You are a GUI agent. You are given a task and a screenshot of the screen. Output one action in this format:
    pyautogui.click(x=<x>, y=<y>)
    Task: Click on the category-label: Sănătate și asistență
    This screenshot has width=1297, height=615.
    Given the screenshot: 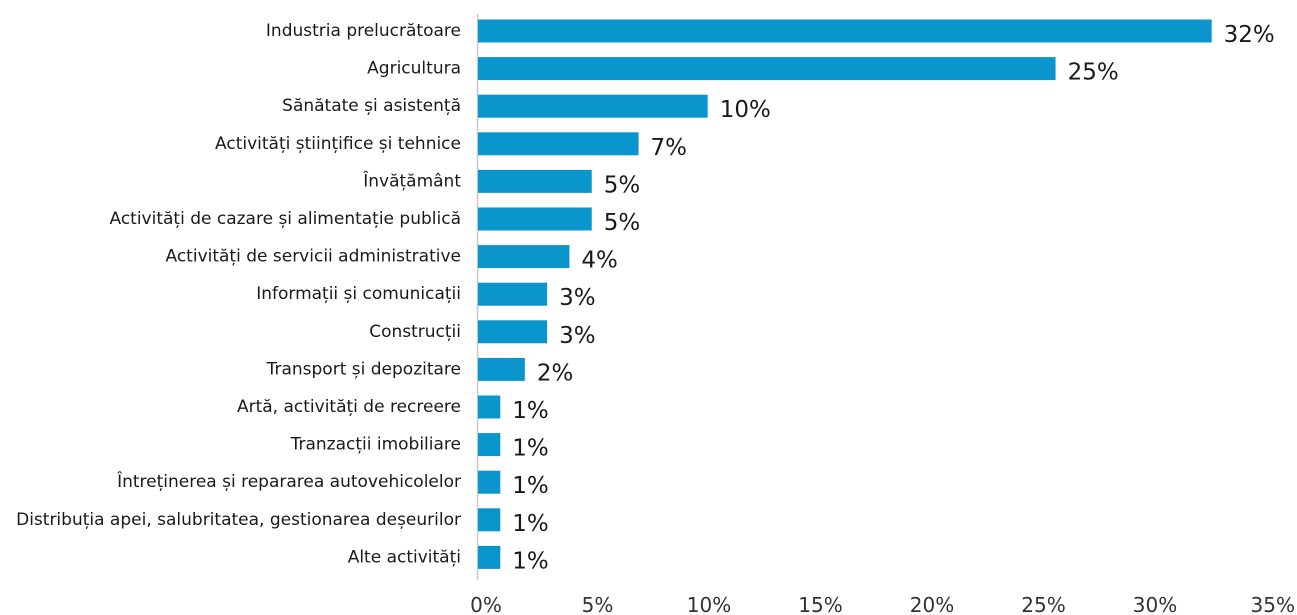 What is the action you would take?
    pyautogui.click(x=371, y=106)
    